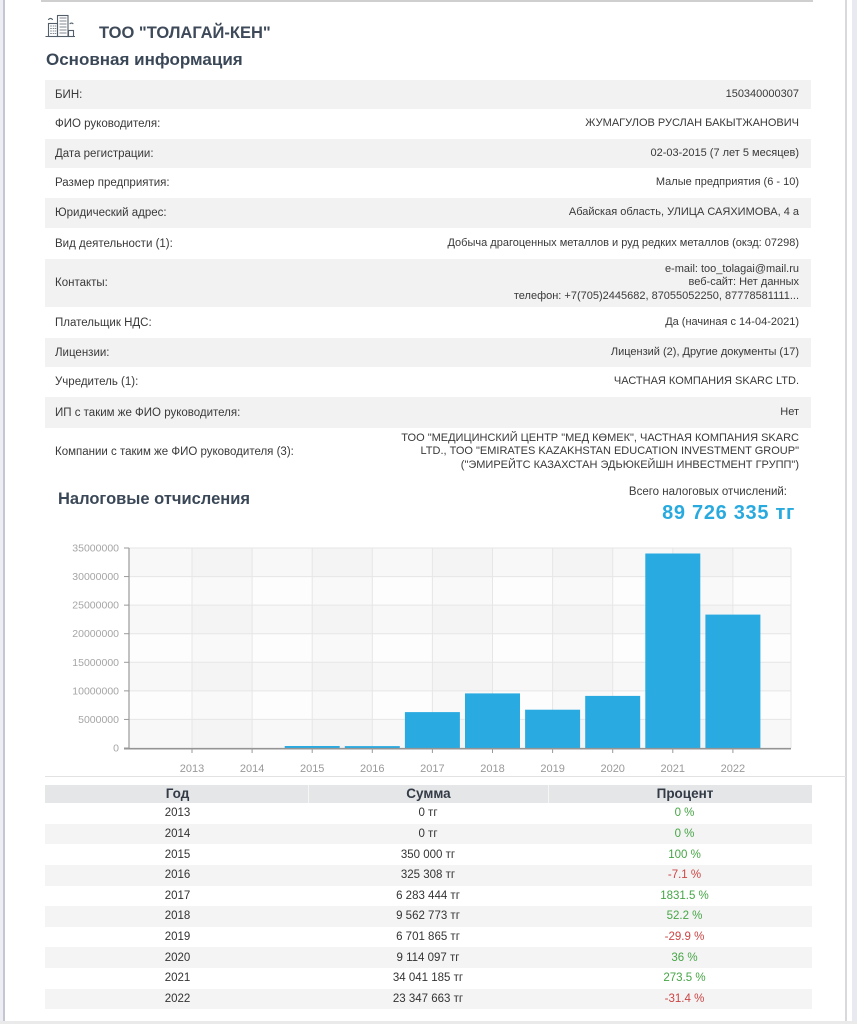  I want to click on svg-text: 2016, so click(372, 769).